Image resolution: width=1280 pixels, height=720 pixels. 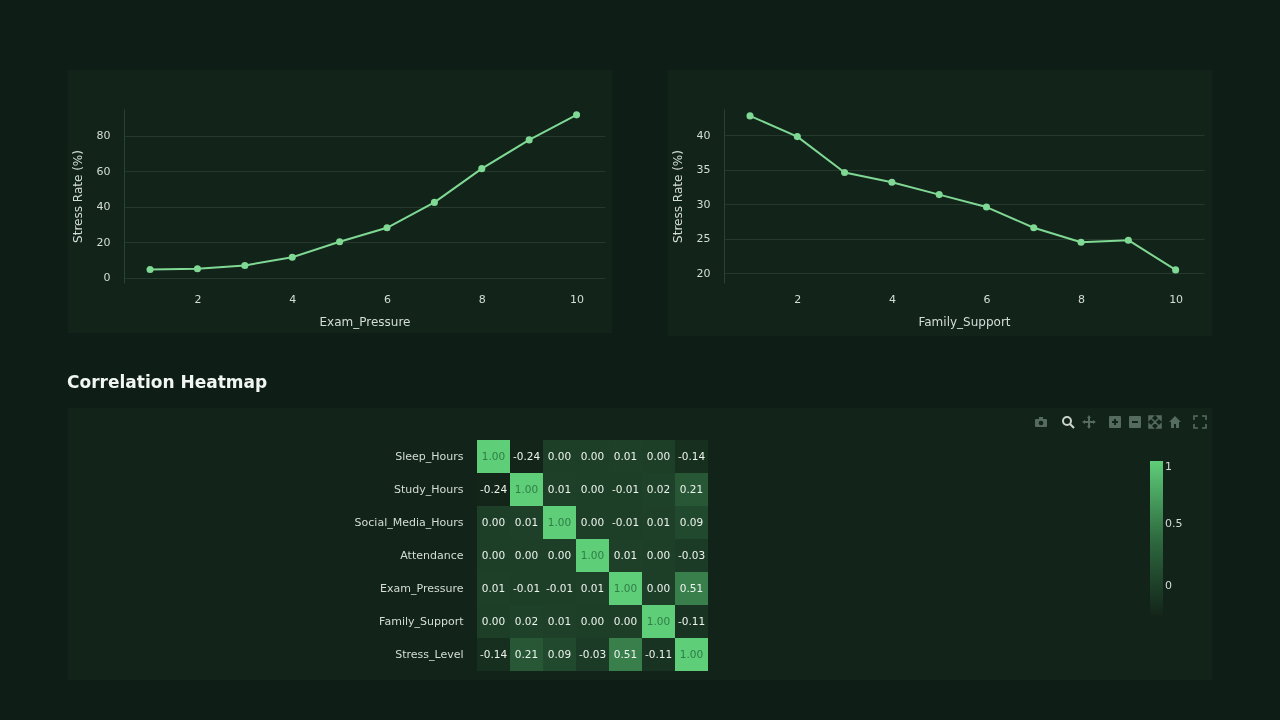 I want to click on color-bar-label: 1, so click(x=1168, y=466).